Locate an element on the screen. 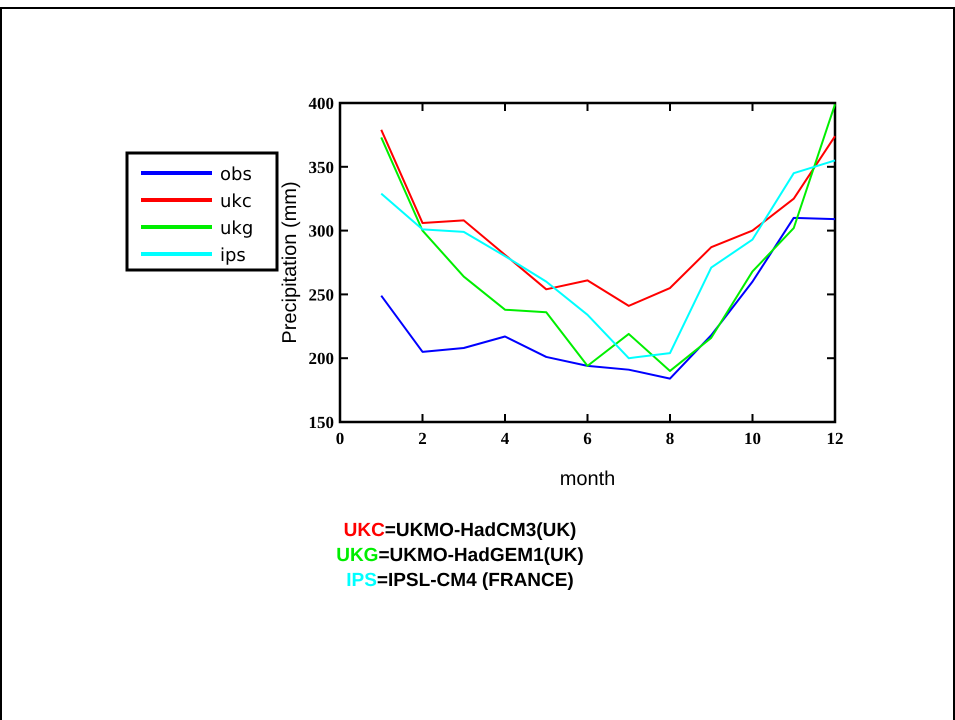  text: UKG=UKMO-HadGEM1(UK) is located at coordinates (460, 555).